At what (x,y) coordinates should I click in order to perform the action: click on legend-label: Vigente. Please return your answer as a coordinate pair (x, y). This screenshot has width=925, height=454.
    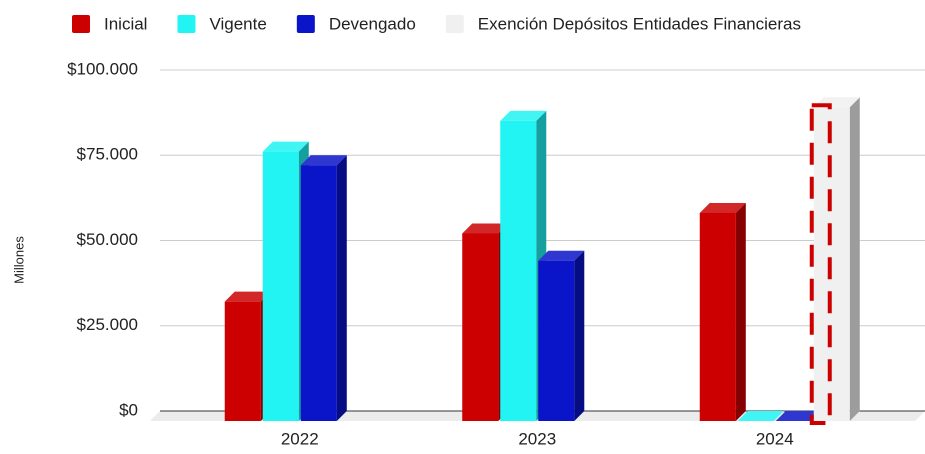
    Looking at the image, I should click on (237, 23).